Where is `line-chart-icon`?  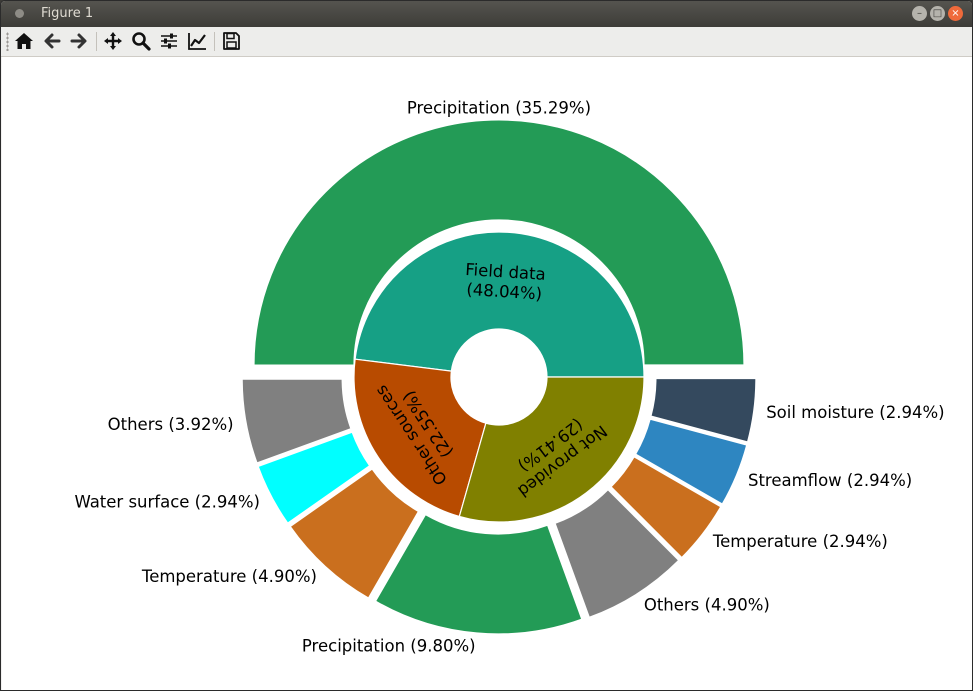
line-chart-icon is located at coordinates (197, 41).